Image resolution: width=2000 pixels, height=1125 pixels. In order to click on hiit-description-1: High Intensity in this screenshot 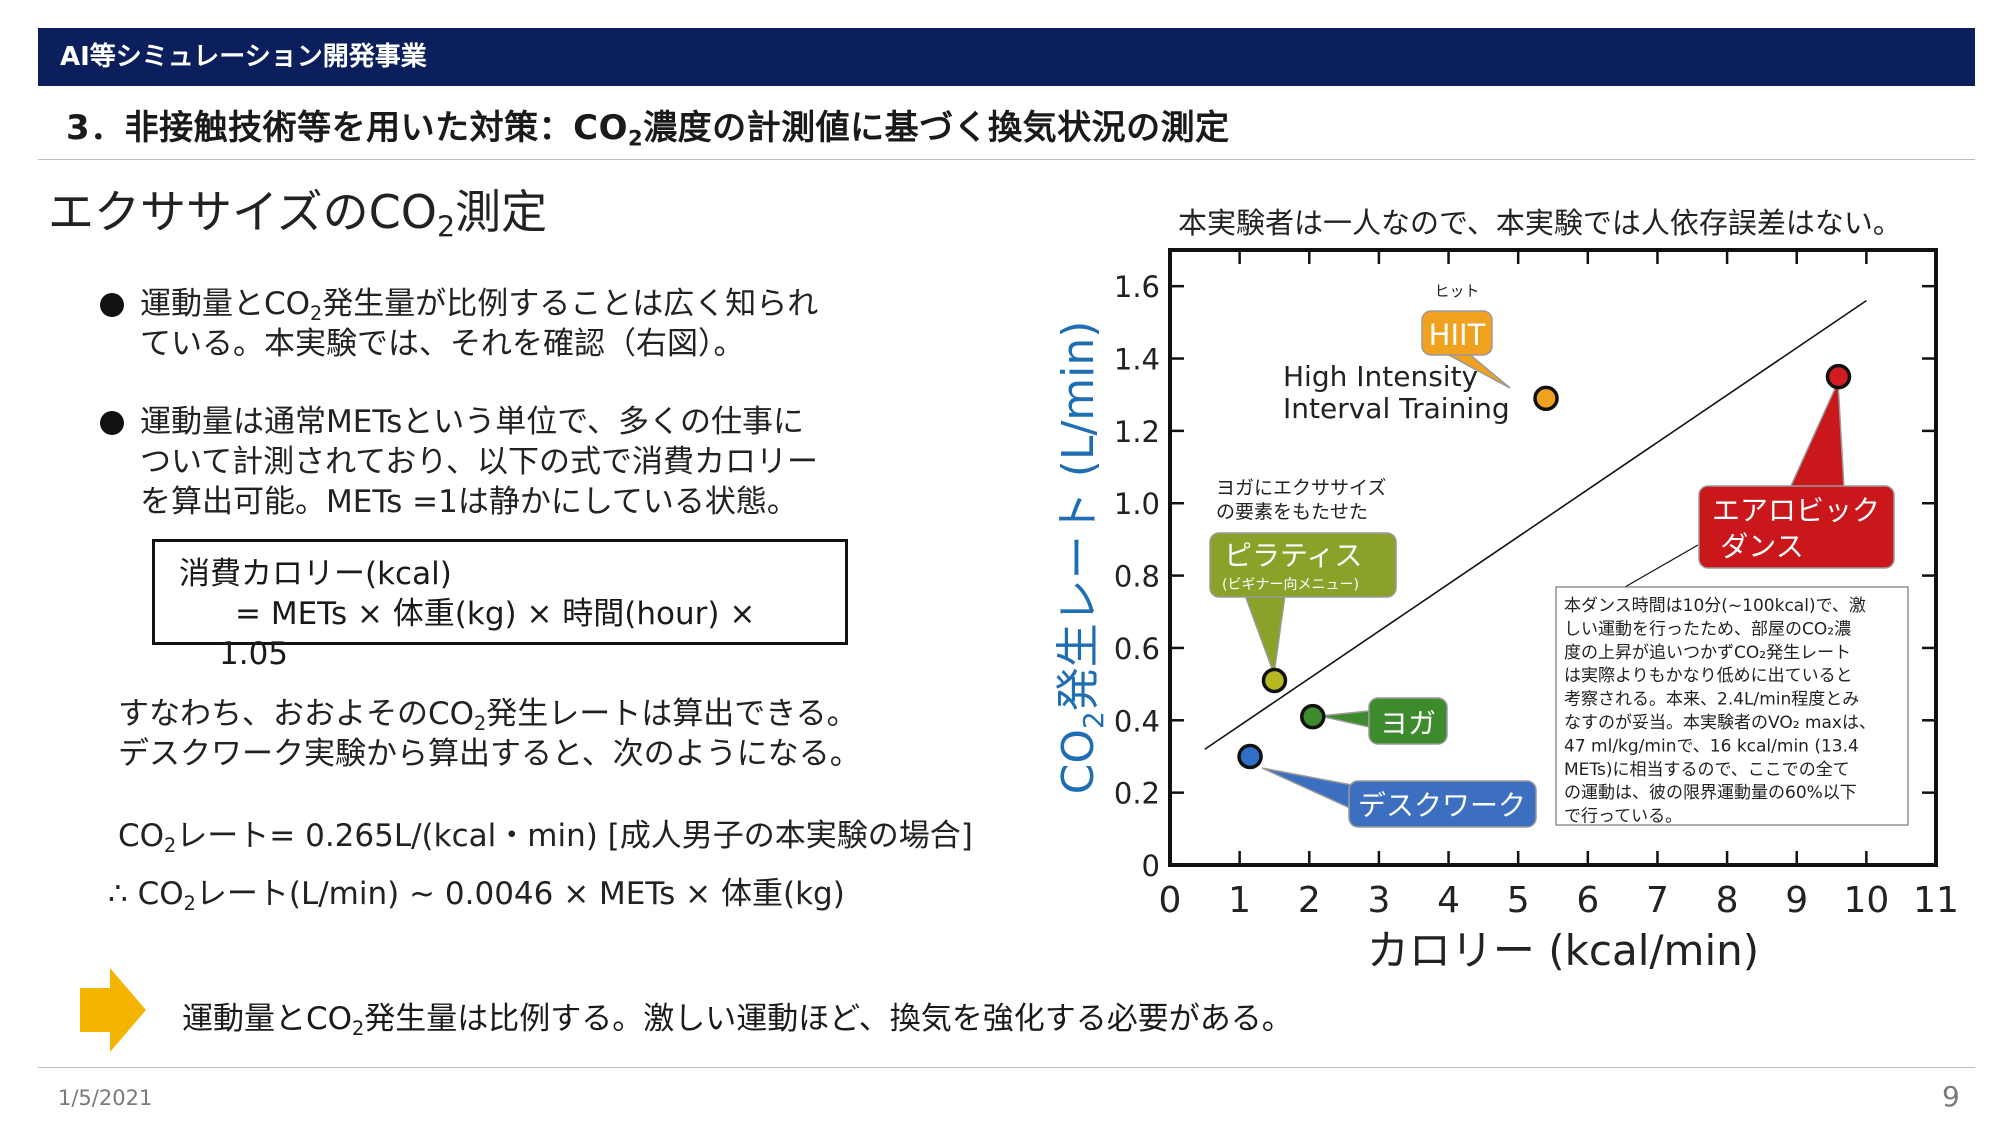, I will do `click(1380, 376)`.